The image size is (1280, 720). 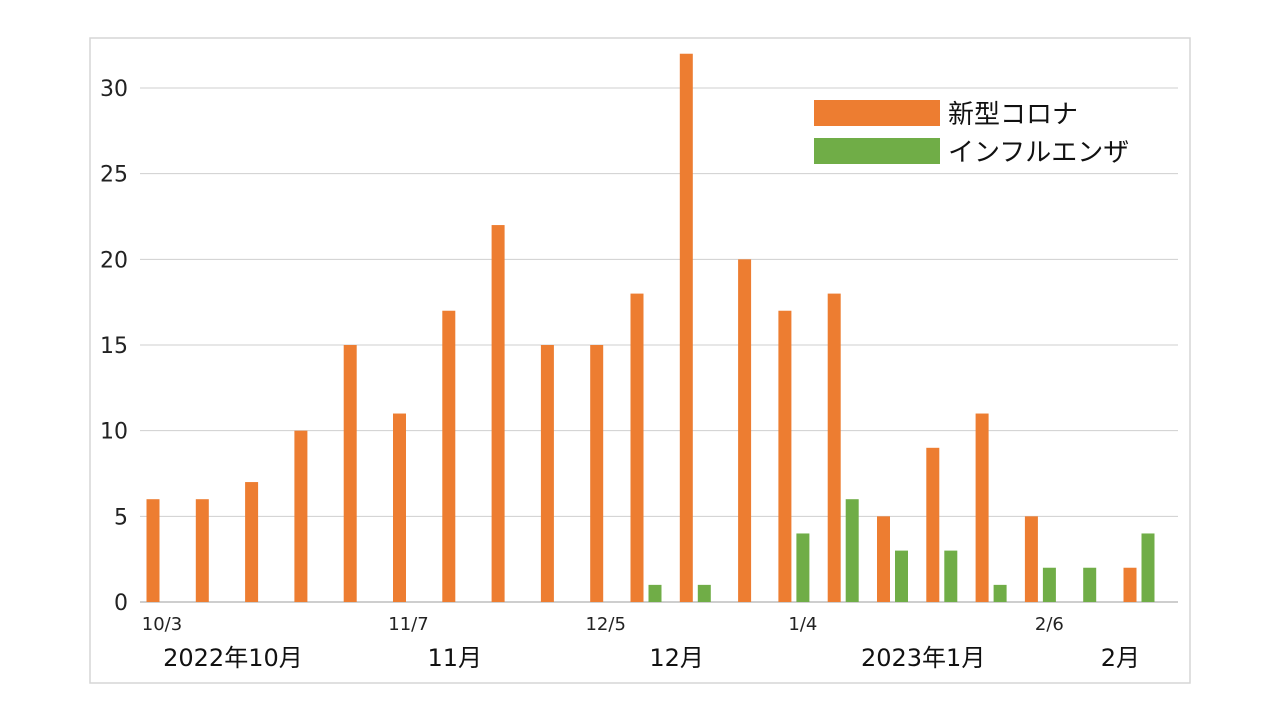 I want to click on y-axis-ticks: 0 5 10 15 20 25 30, so click(x=114, y=346).